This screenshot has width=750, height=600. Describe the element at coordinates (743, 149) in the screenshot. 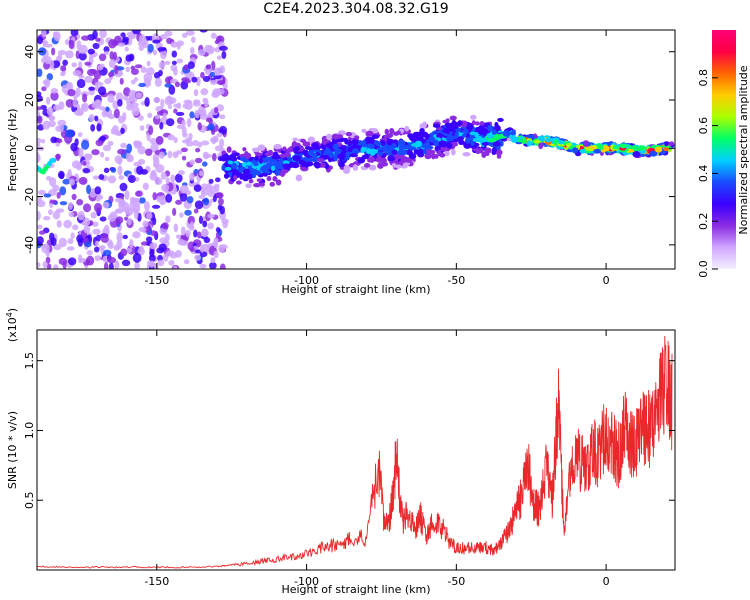

I see `colorbar-label: Normalized spectral amplitude` at that location.